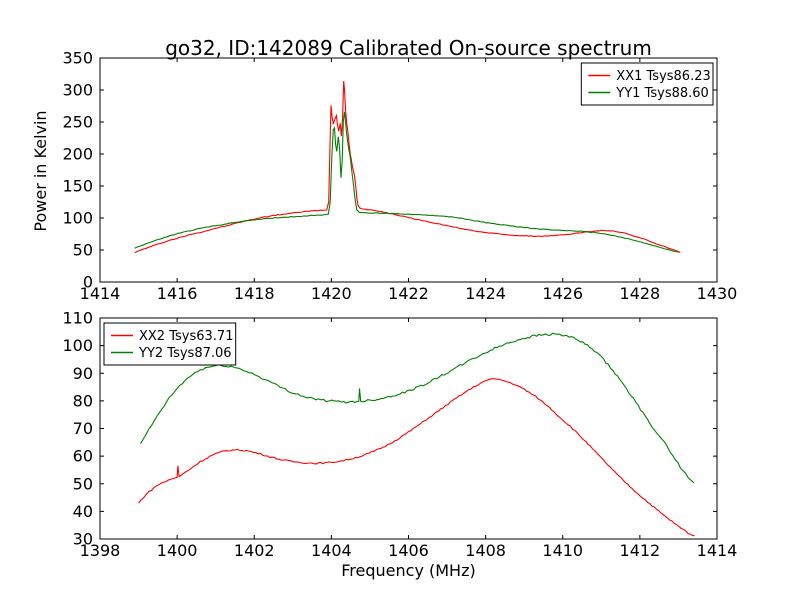 Image resolution: width=800 pixels, height=600 pixels. What do you see at coordinates (77, 154) in the screenshot?
I see `y-tick-label: 200` at bounding box center [77, 154].